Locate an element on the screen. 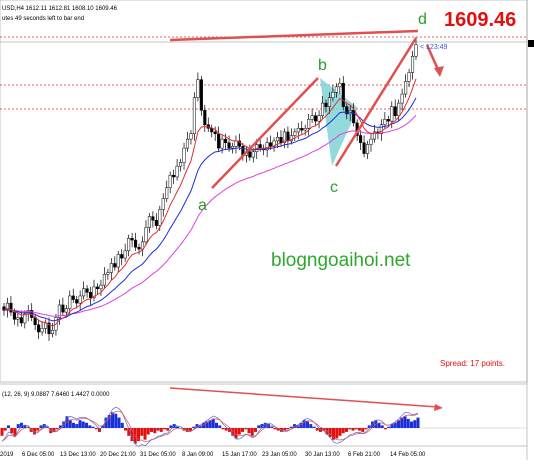 The height and width of the screenshot is (467, 534). arrow-top-trend is located at coordinates (294, 35).